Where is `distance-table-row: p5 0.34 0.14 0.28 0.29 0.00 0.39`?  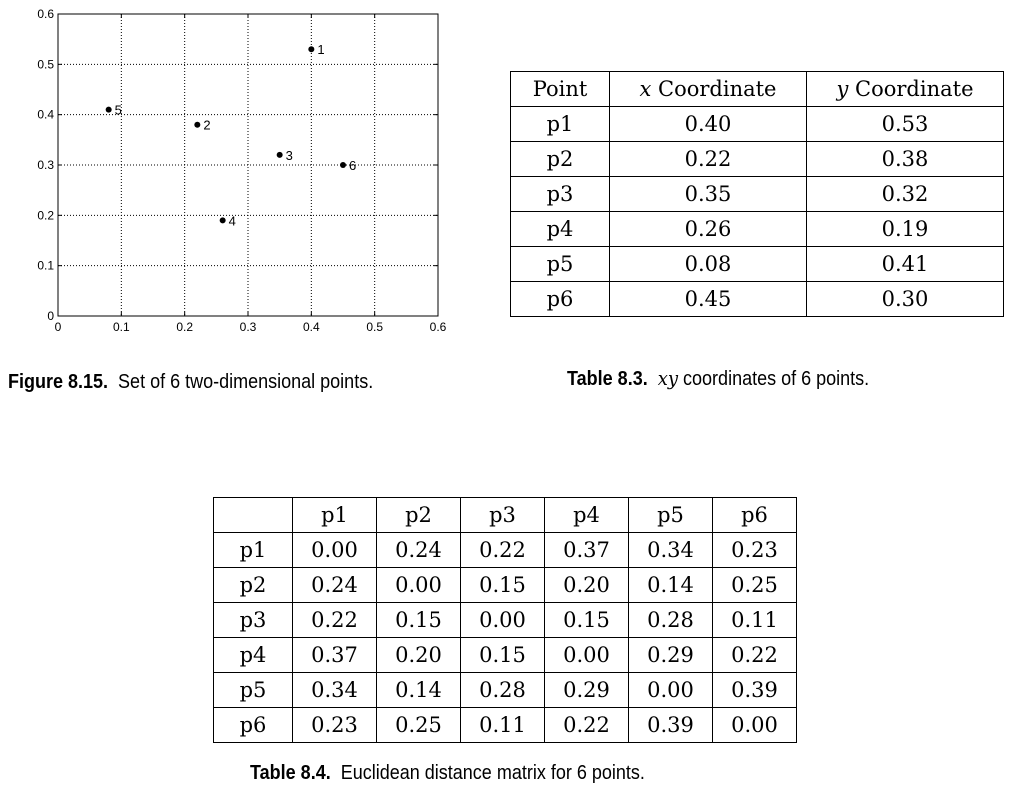
distance-table-row: p5 0.34 0.14 0.28 0.29 0.00 0.39 is located at coordinates (505, 690).